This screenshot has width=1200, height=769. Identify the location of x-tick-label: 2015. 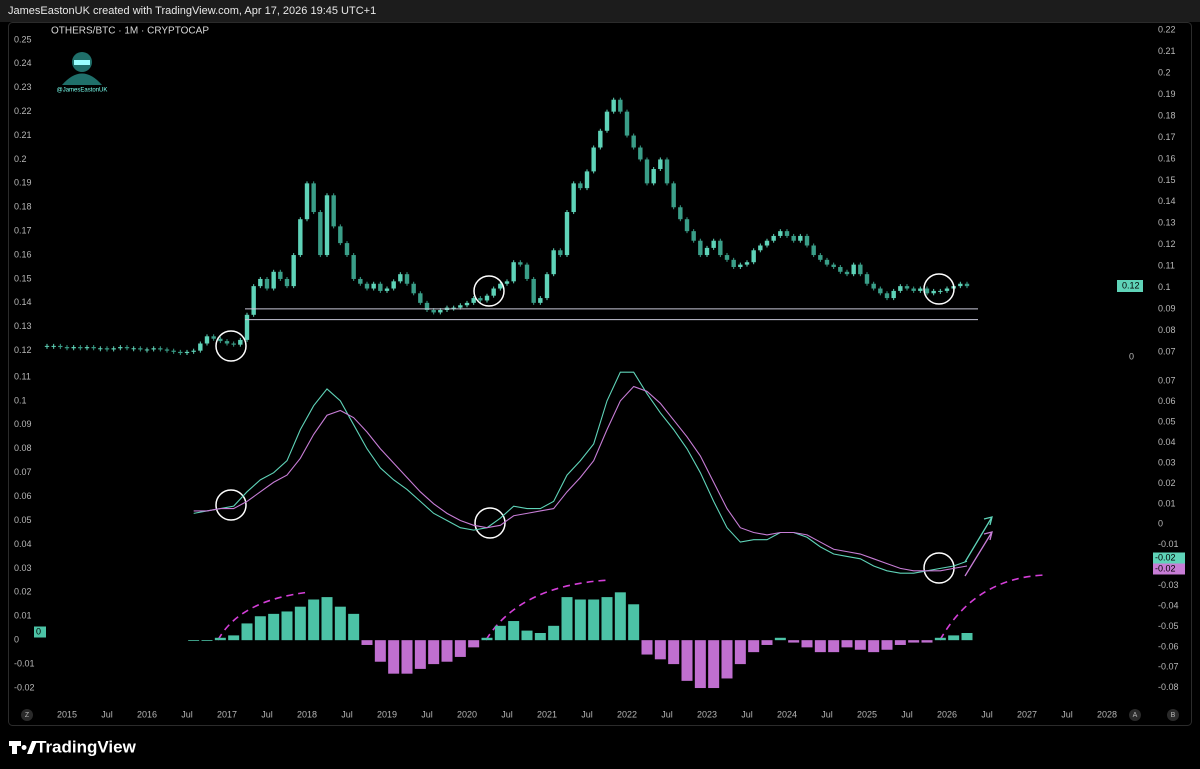
(67, 714).